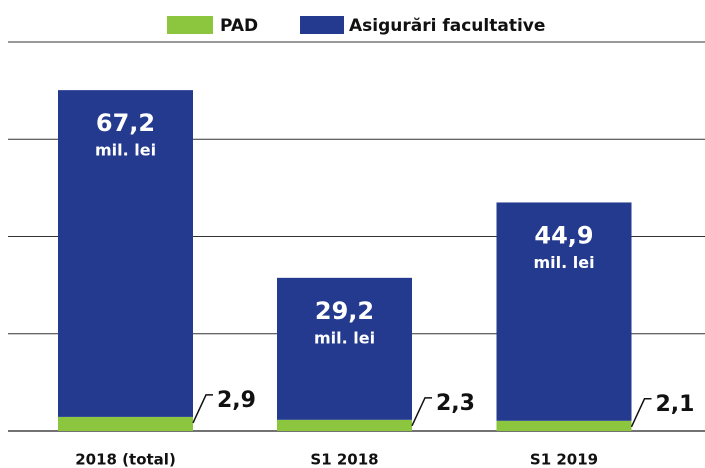 The width and height of the screenshot is (705, 468). Describe the element at coordinates (447, 26) in the screenshot. I see `legend-label: Asigurări facultative` at that location.